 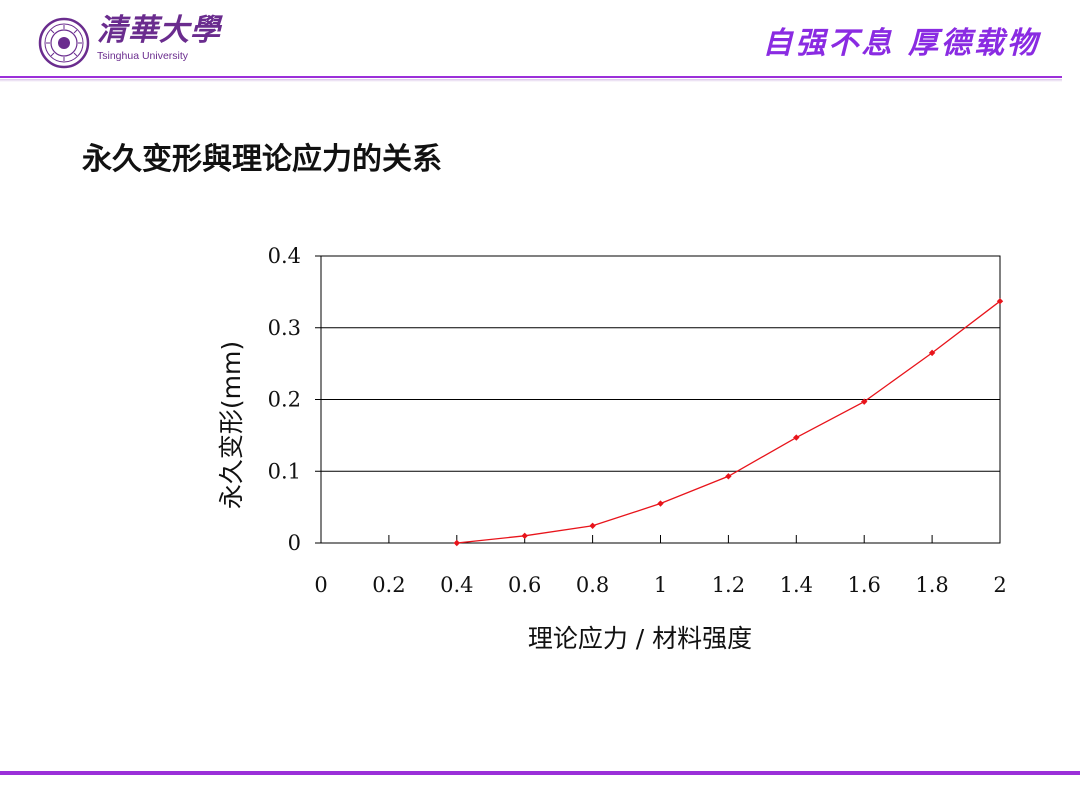 I want to click on university-motto: 自强不息 厚德载物, so click(x=901, y=43).